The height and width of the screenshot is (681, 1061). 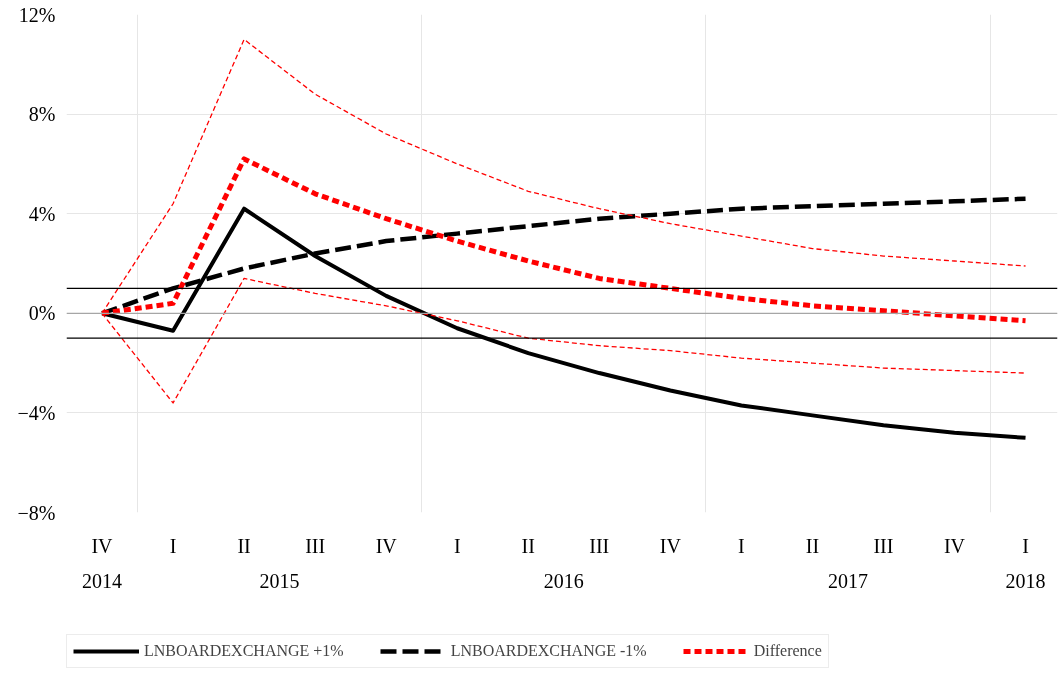 What do you see at coordinates (1025, 580) in the screenshot?
I see `text: 2018` at bounding box center [1025, 580].